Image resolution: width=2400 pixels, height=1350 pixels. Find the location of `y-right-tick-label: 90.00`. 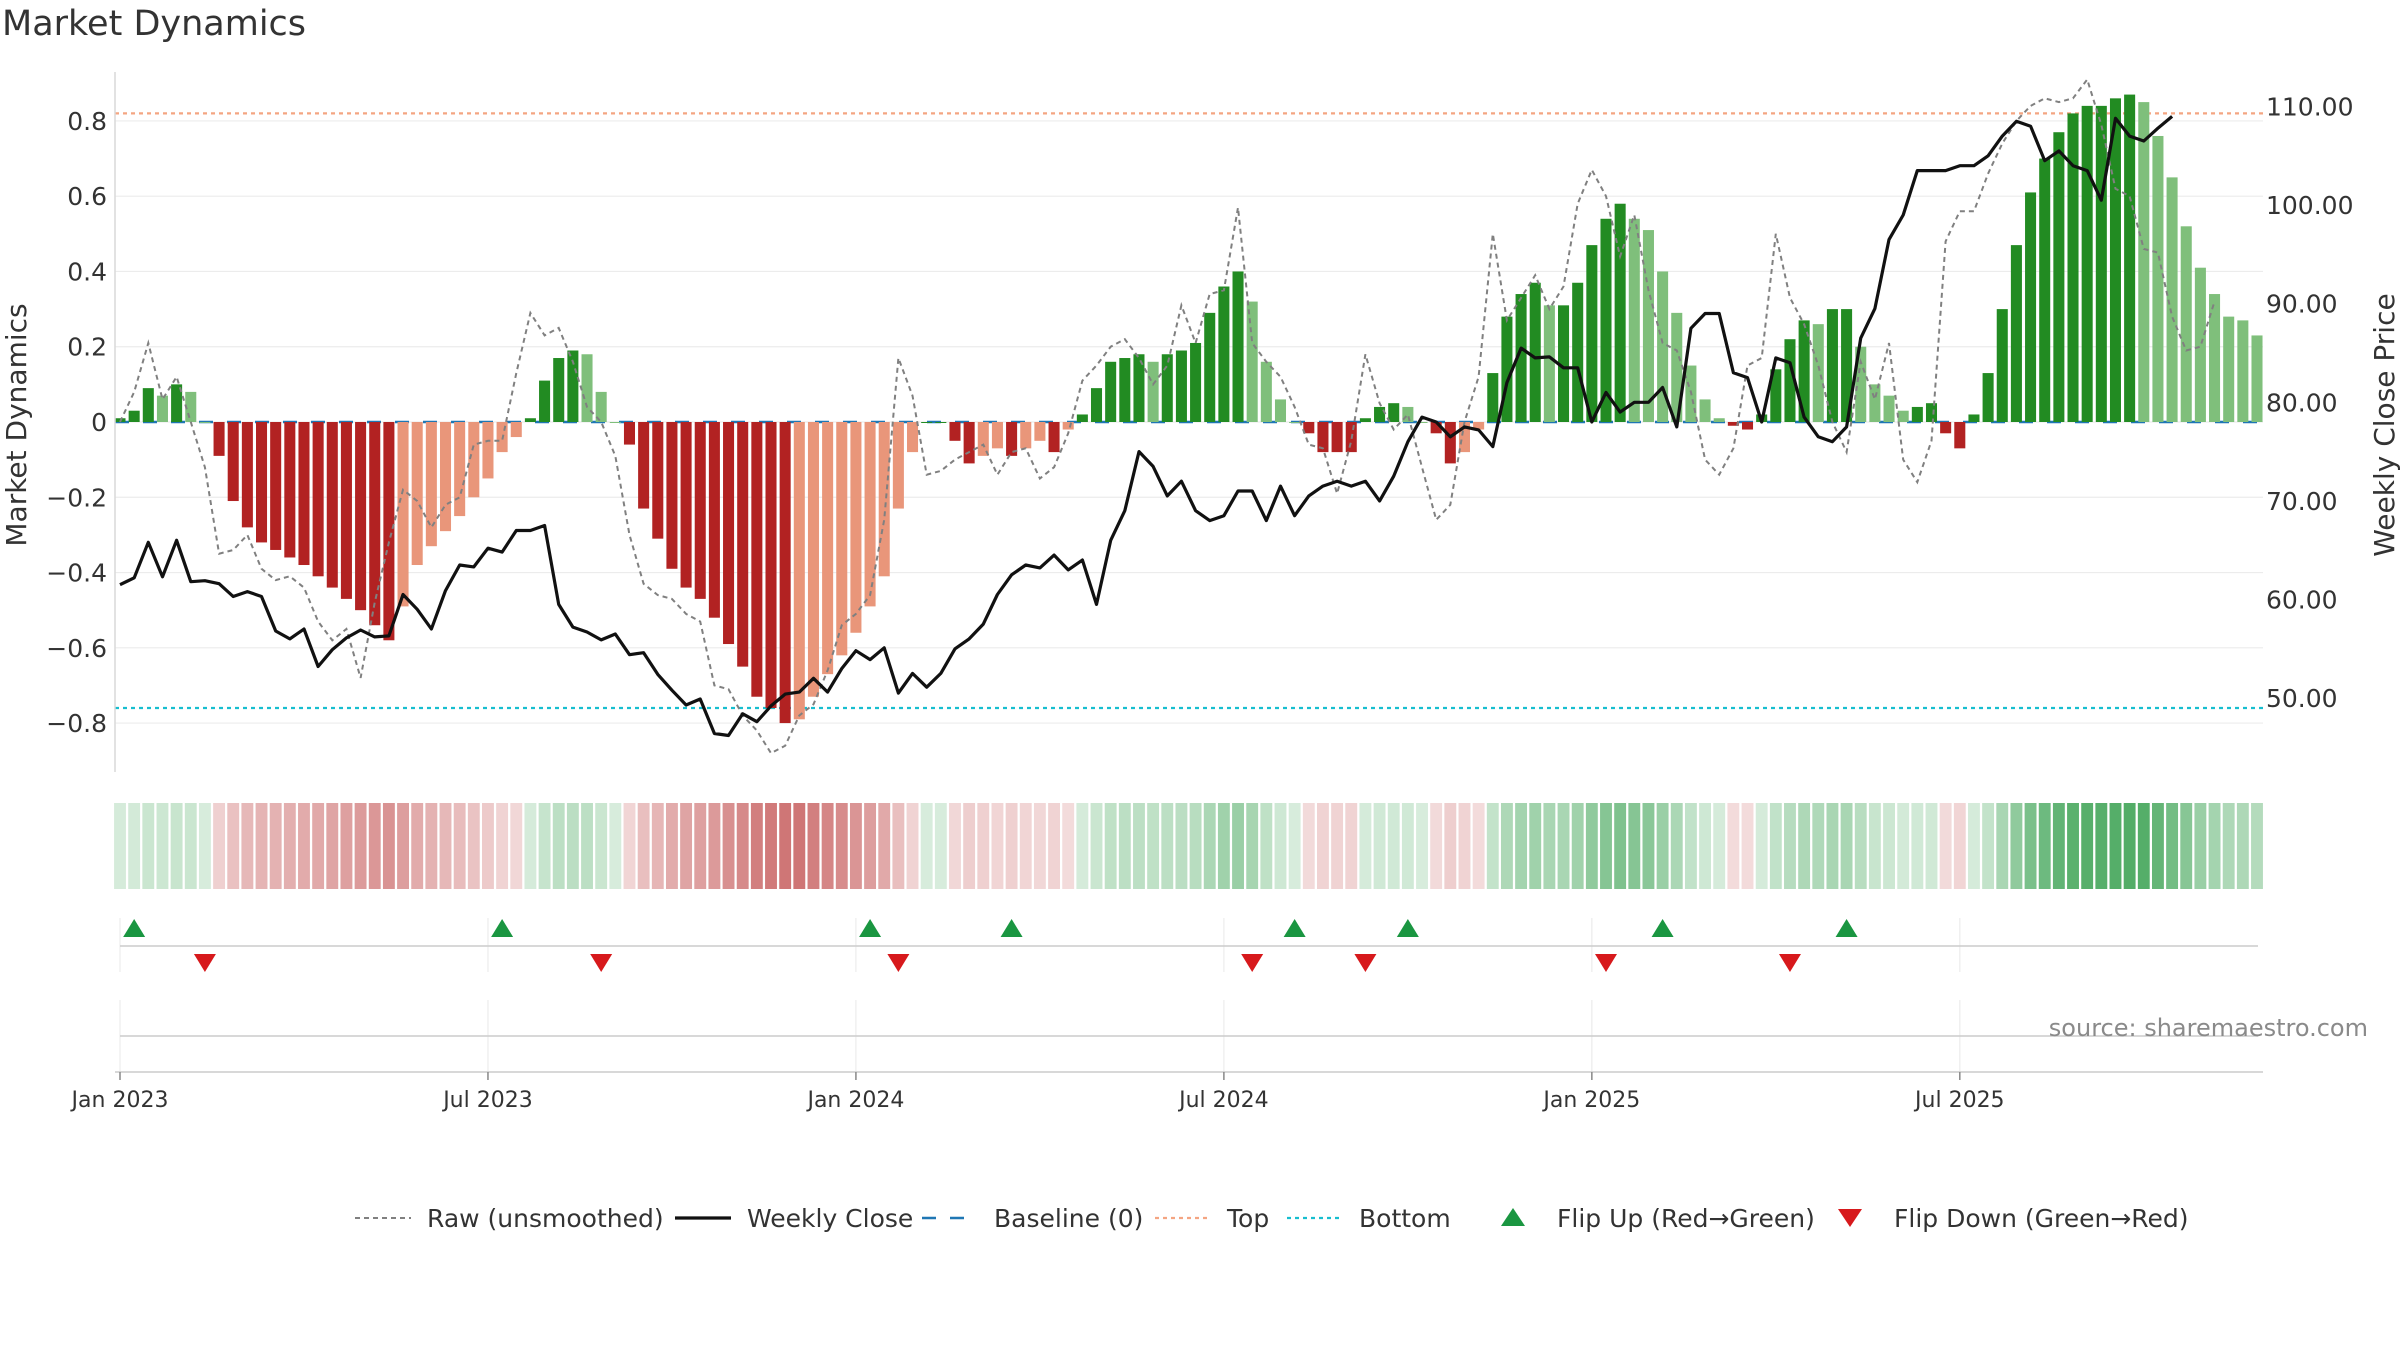

y-right-tick-label: 90.00 is located at coordinates (2302, 304).